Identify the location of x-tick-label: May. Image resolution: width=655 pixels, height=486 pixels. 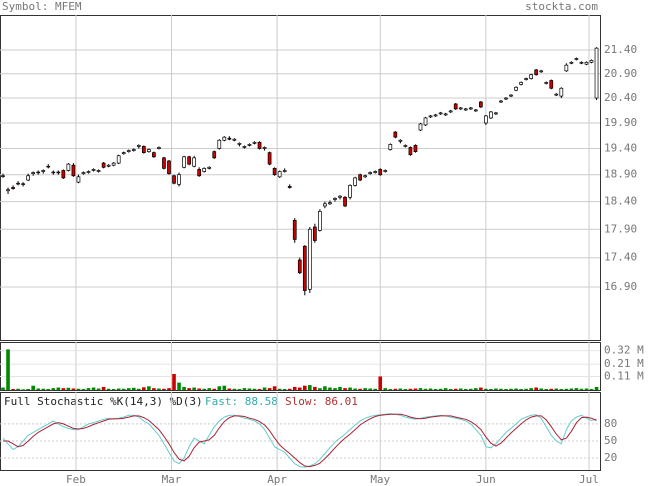
(380, 479).